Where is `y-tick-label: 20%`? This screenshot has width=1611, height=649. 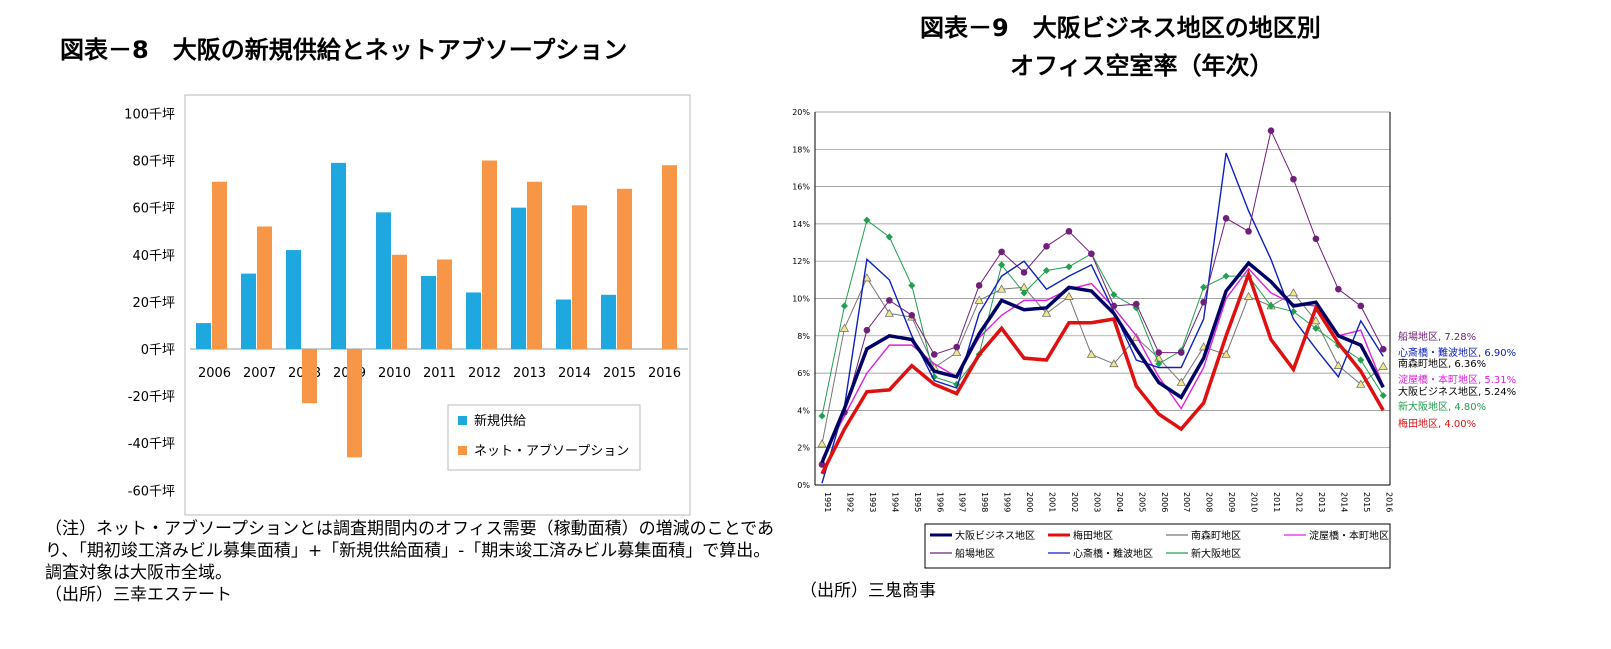 y-tick-label: 20% is located at coordinates (801, 112).